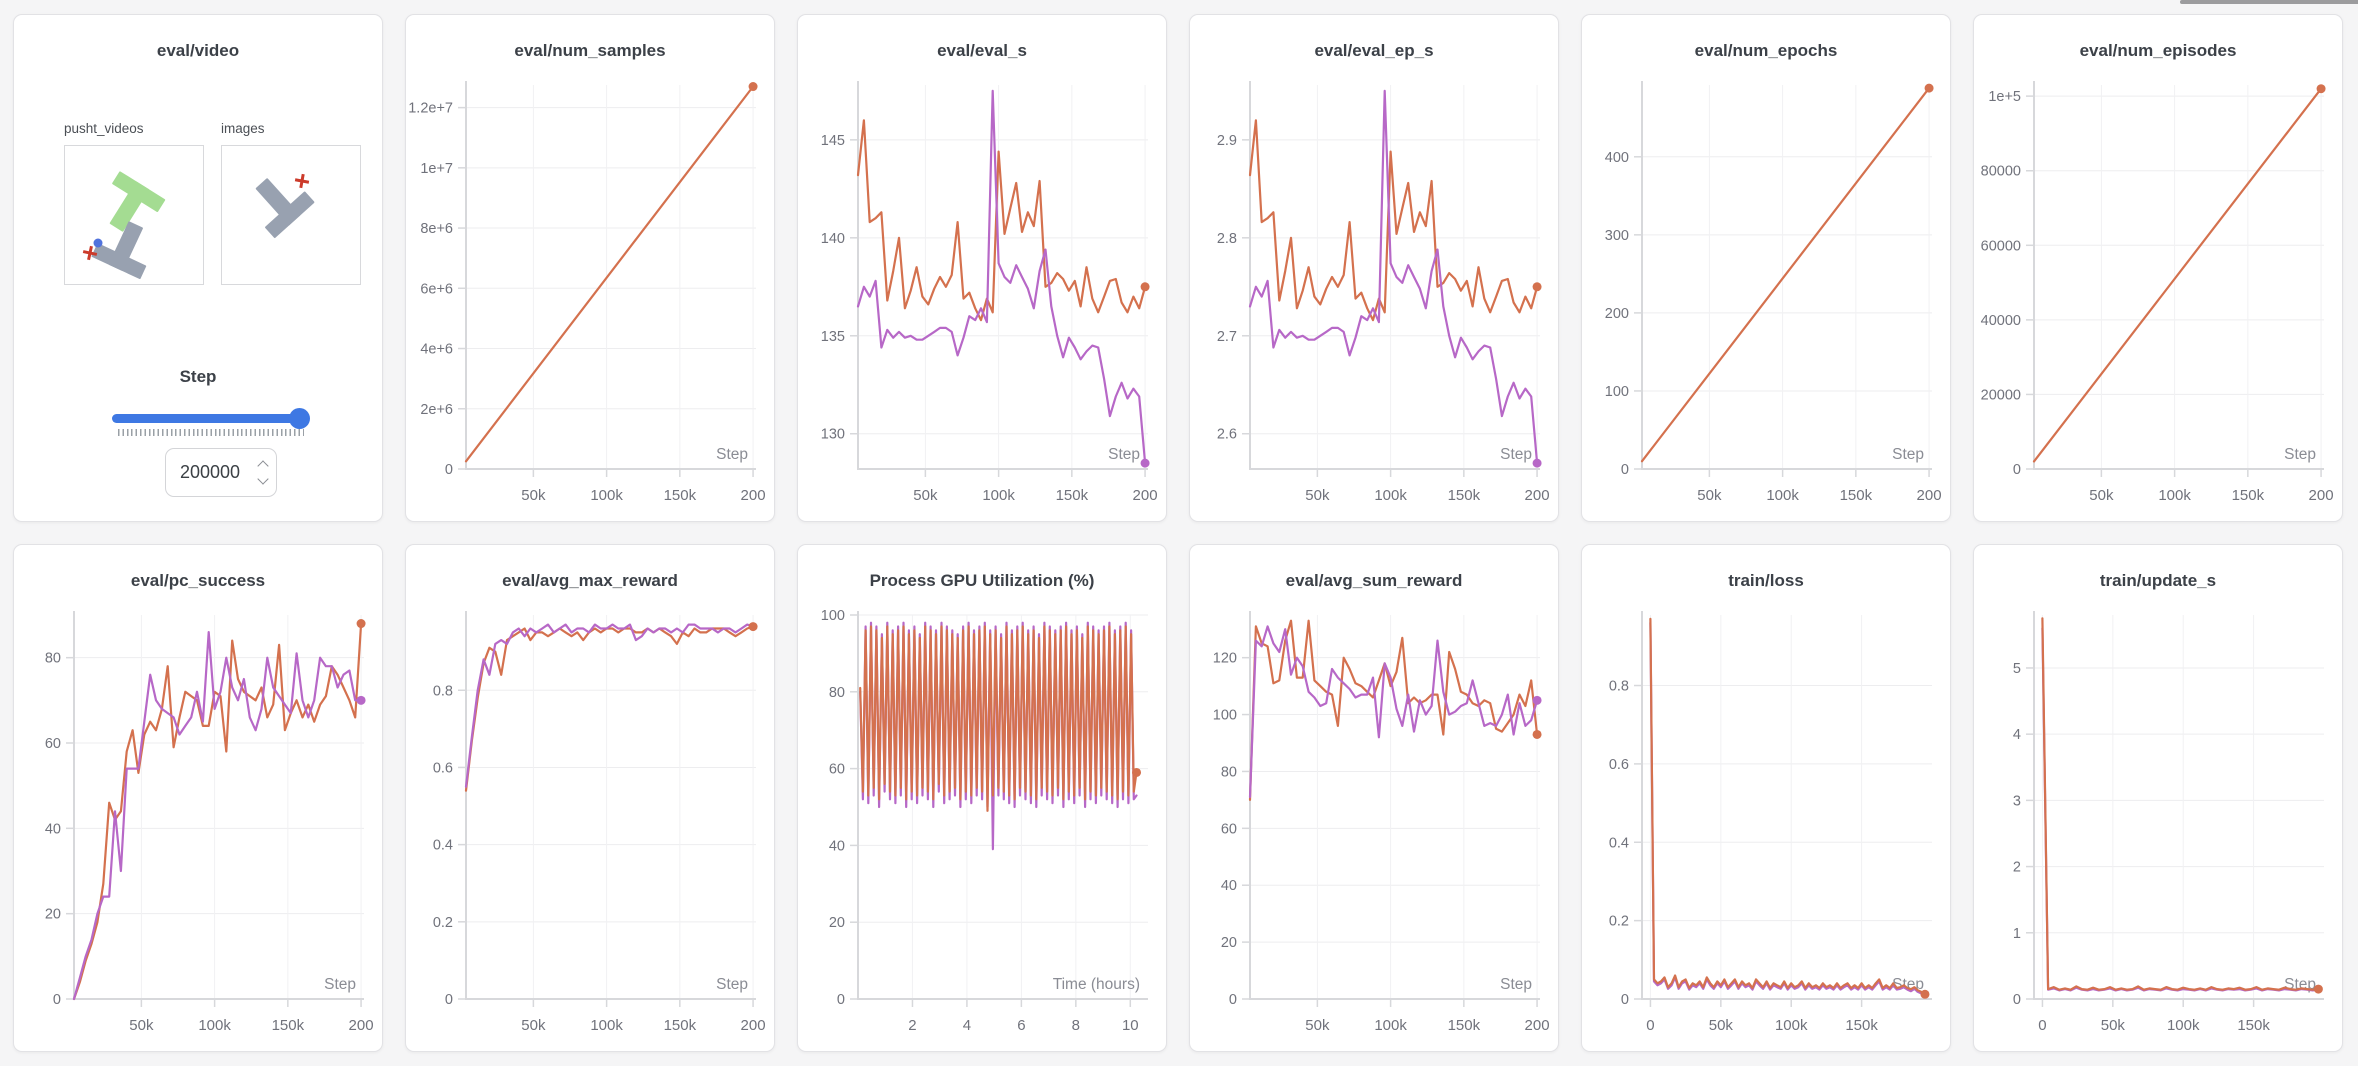 The height and width of the screenshot is (1066, 2358). Describe the element at coordinates (2017, 801) in the screenshot. I see `svg-text: 3` at that location.